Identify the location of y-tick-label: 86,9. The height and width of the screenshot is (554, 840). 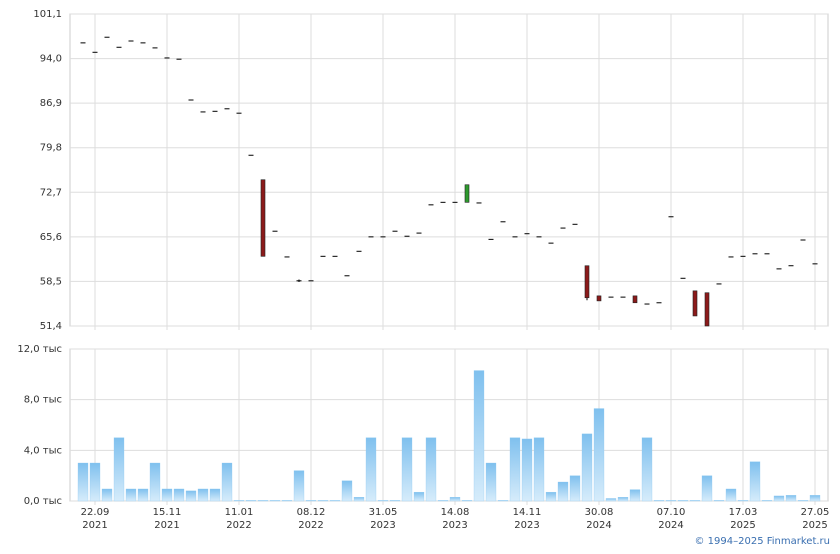
(51, 103).